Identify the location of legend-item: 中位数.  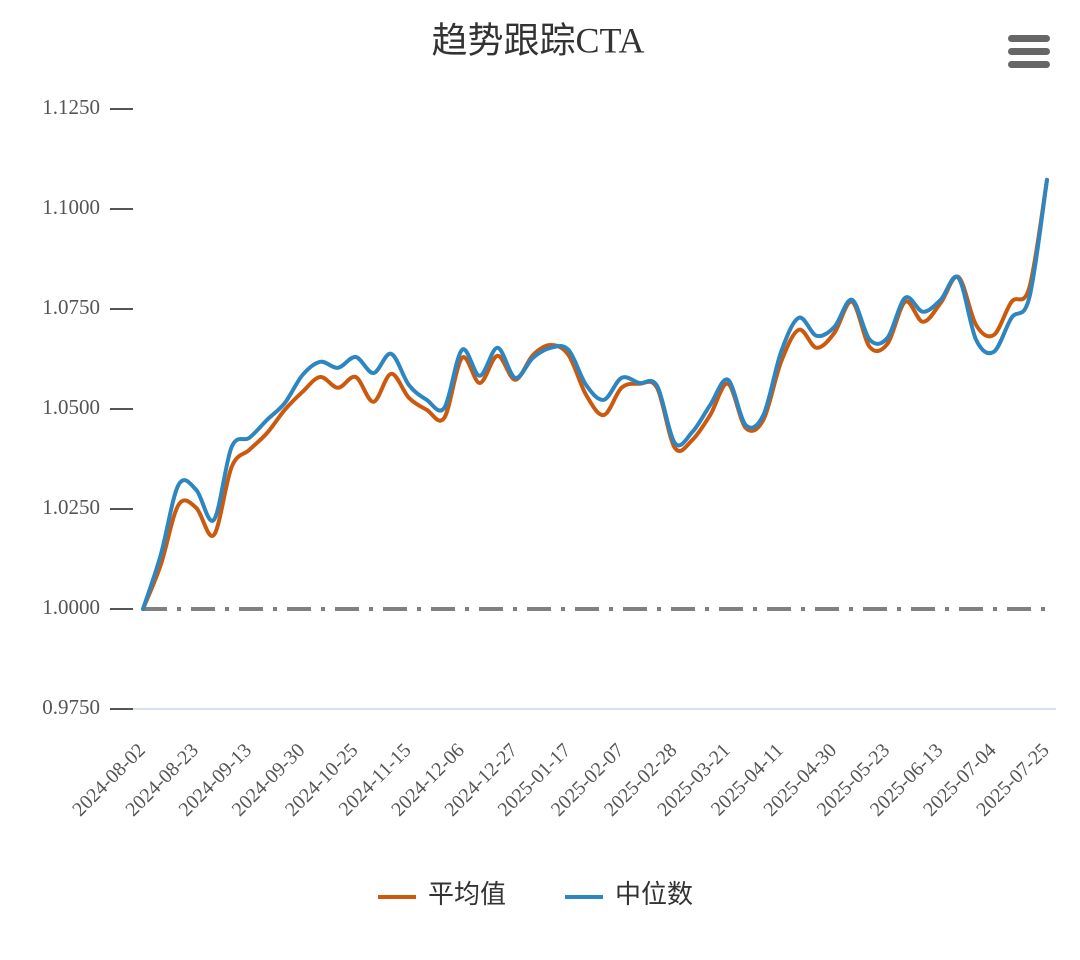
(629, 894).